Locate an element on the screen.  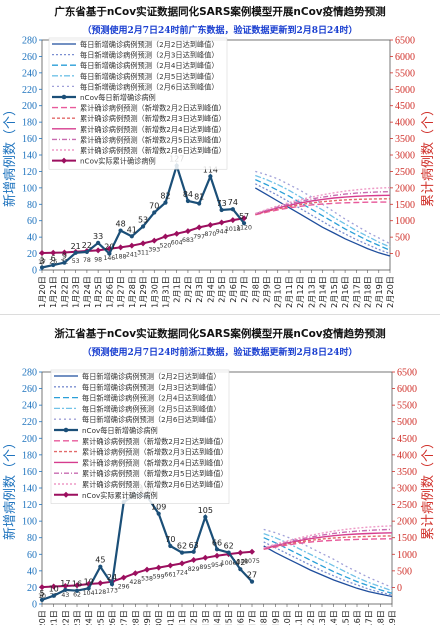
legend-label: nCov实际累计确诊病例 is located at coordinates (118, 161).